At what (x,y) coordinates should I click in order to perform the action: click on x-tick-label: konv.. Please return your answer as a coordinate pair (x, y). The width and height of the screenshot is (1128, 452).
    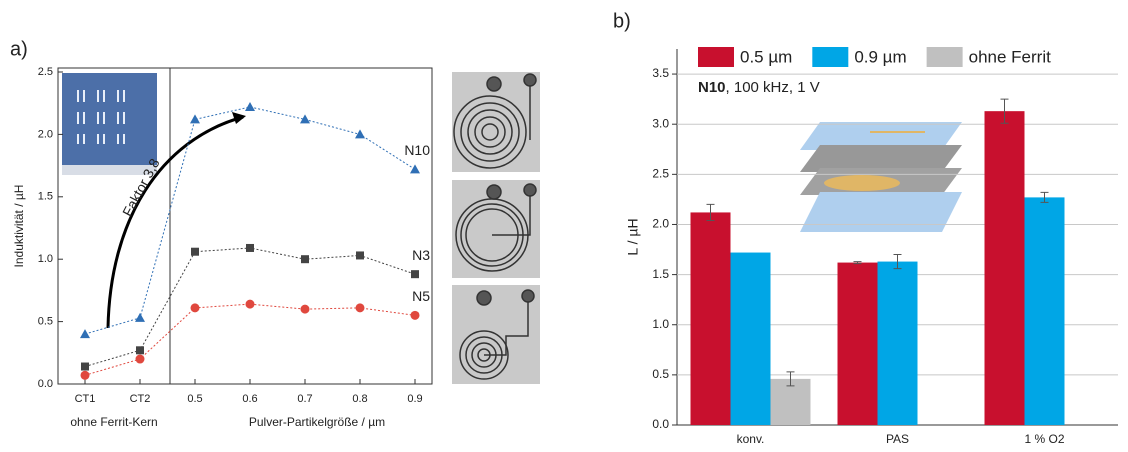
    Looking at the image, I should click on (751, 439).